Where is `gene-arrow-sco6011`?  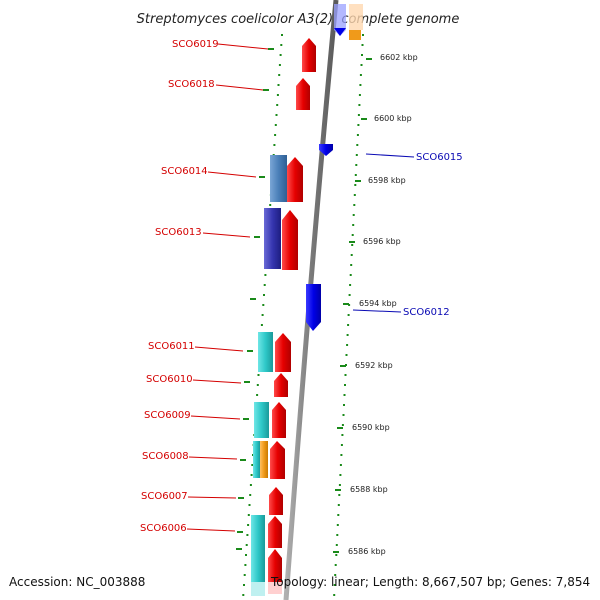
gene-arrow-sco6011 is located at coordinates (283, 352).